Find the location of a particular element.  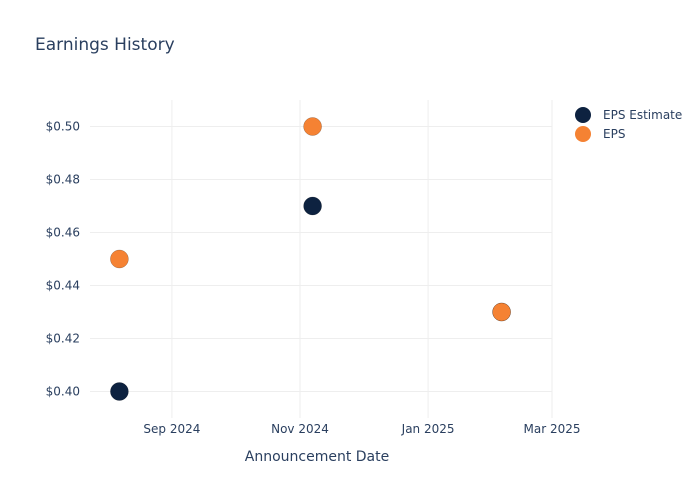

legend-label: EPS is located at coordinates (614, 134).